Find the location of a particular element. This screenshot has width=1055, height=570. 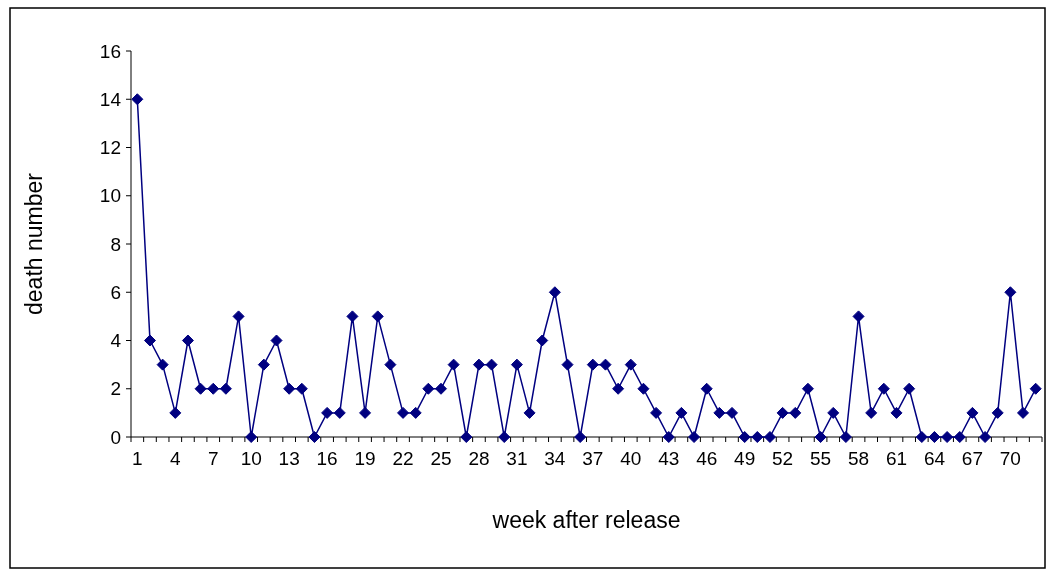

x-tick-label: 16 is located at coordinates (327, 458).